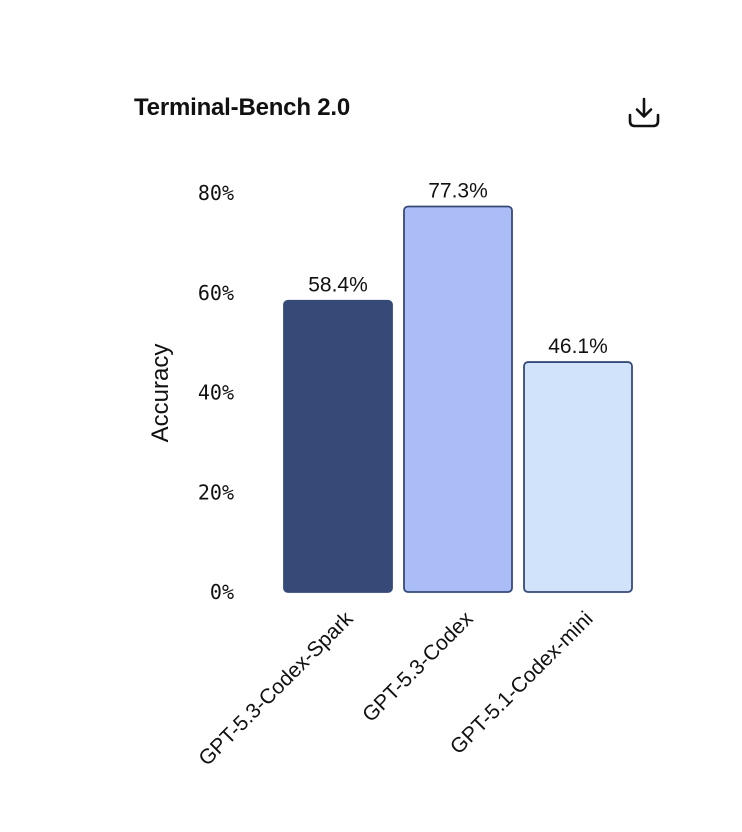  I want to click on chart-title: Terminal-Bench 2.0, so click(242, 107).